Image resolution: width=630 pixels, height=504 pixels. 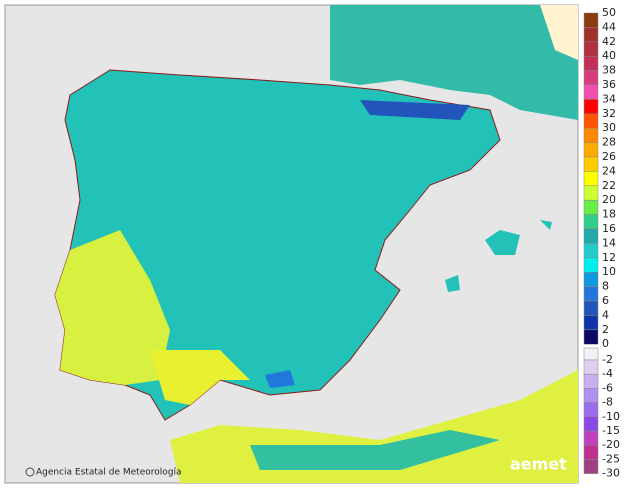 What do you see at coordinates (609, 142) in the screenshot?
I see `legend-label: 28` at bounding box center [609, 142].